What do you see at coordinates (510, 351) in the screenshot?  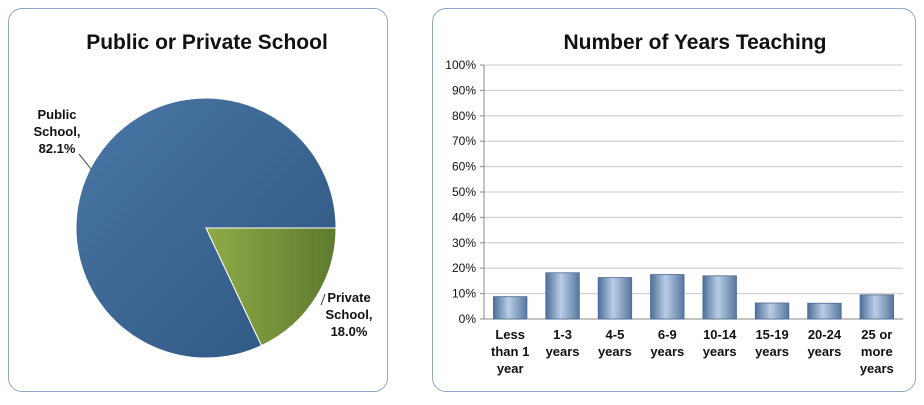 I see `x-category-label: Less than 1 year` at bounding box center [510, 351].